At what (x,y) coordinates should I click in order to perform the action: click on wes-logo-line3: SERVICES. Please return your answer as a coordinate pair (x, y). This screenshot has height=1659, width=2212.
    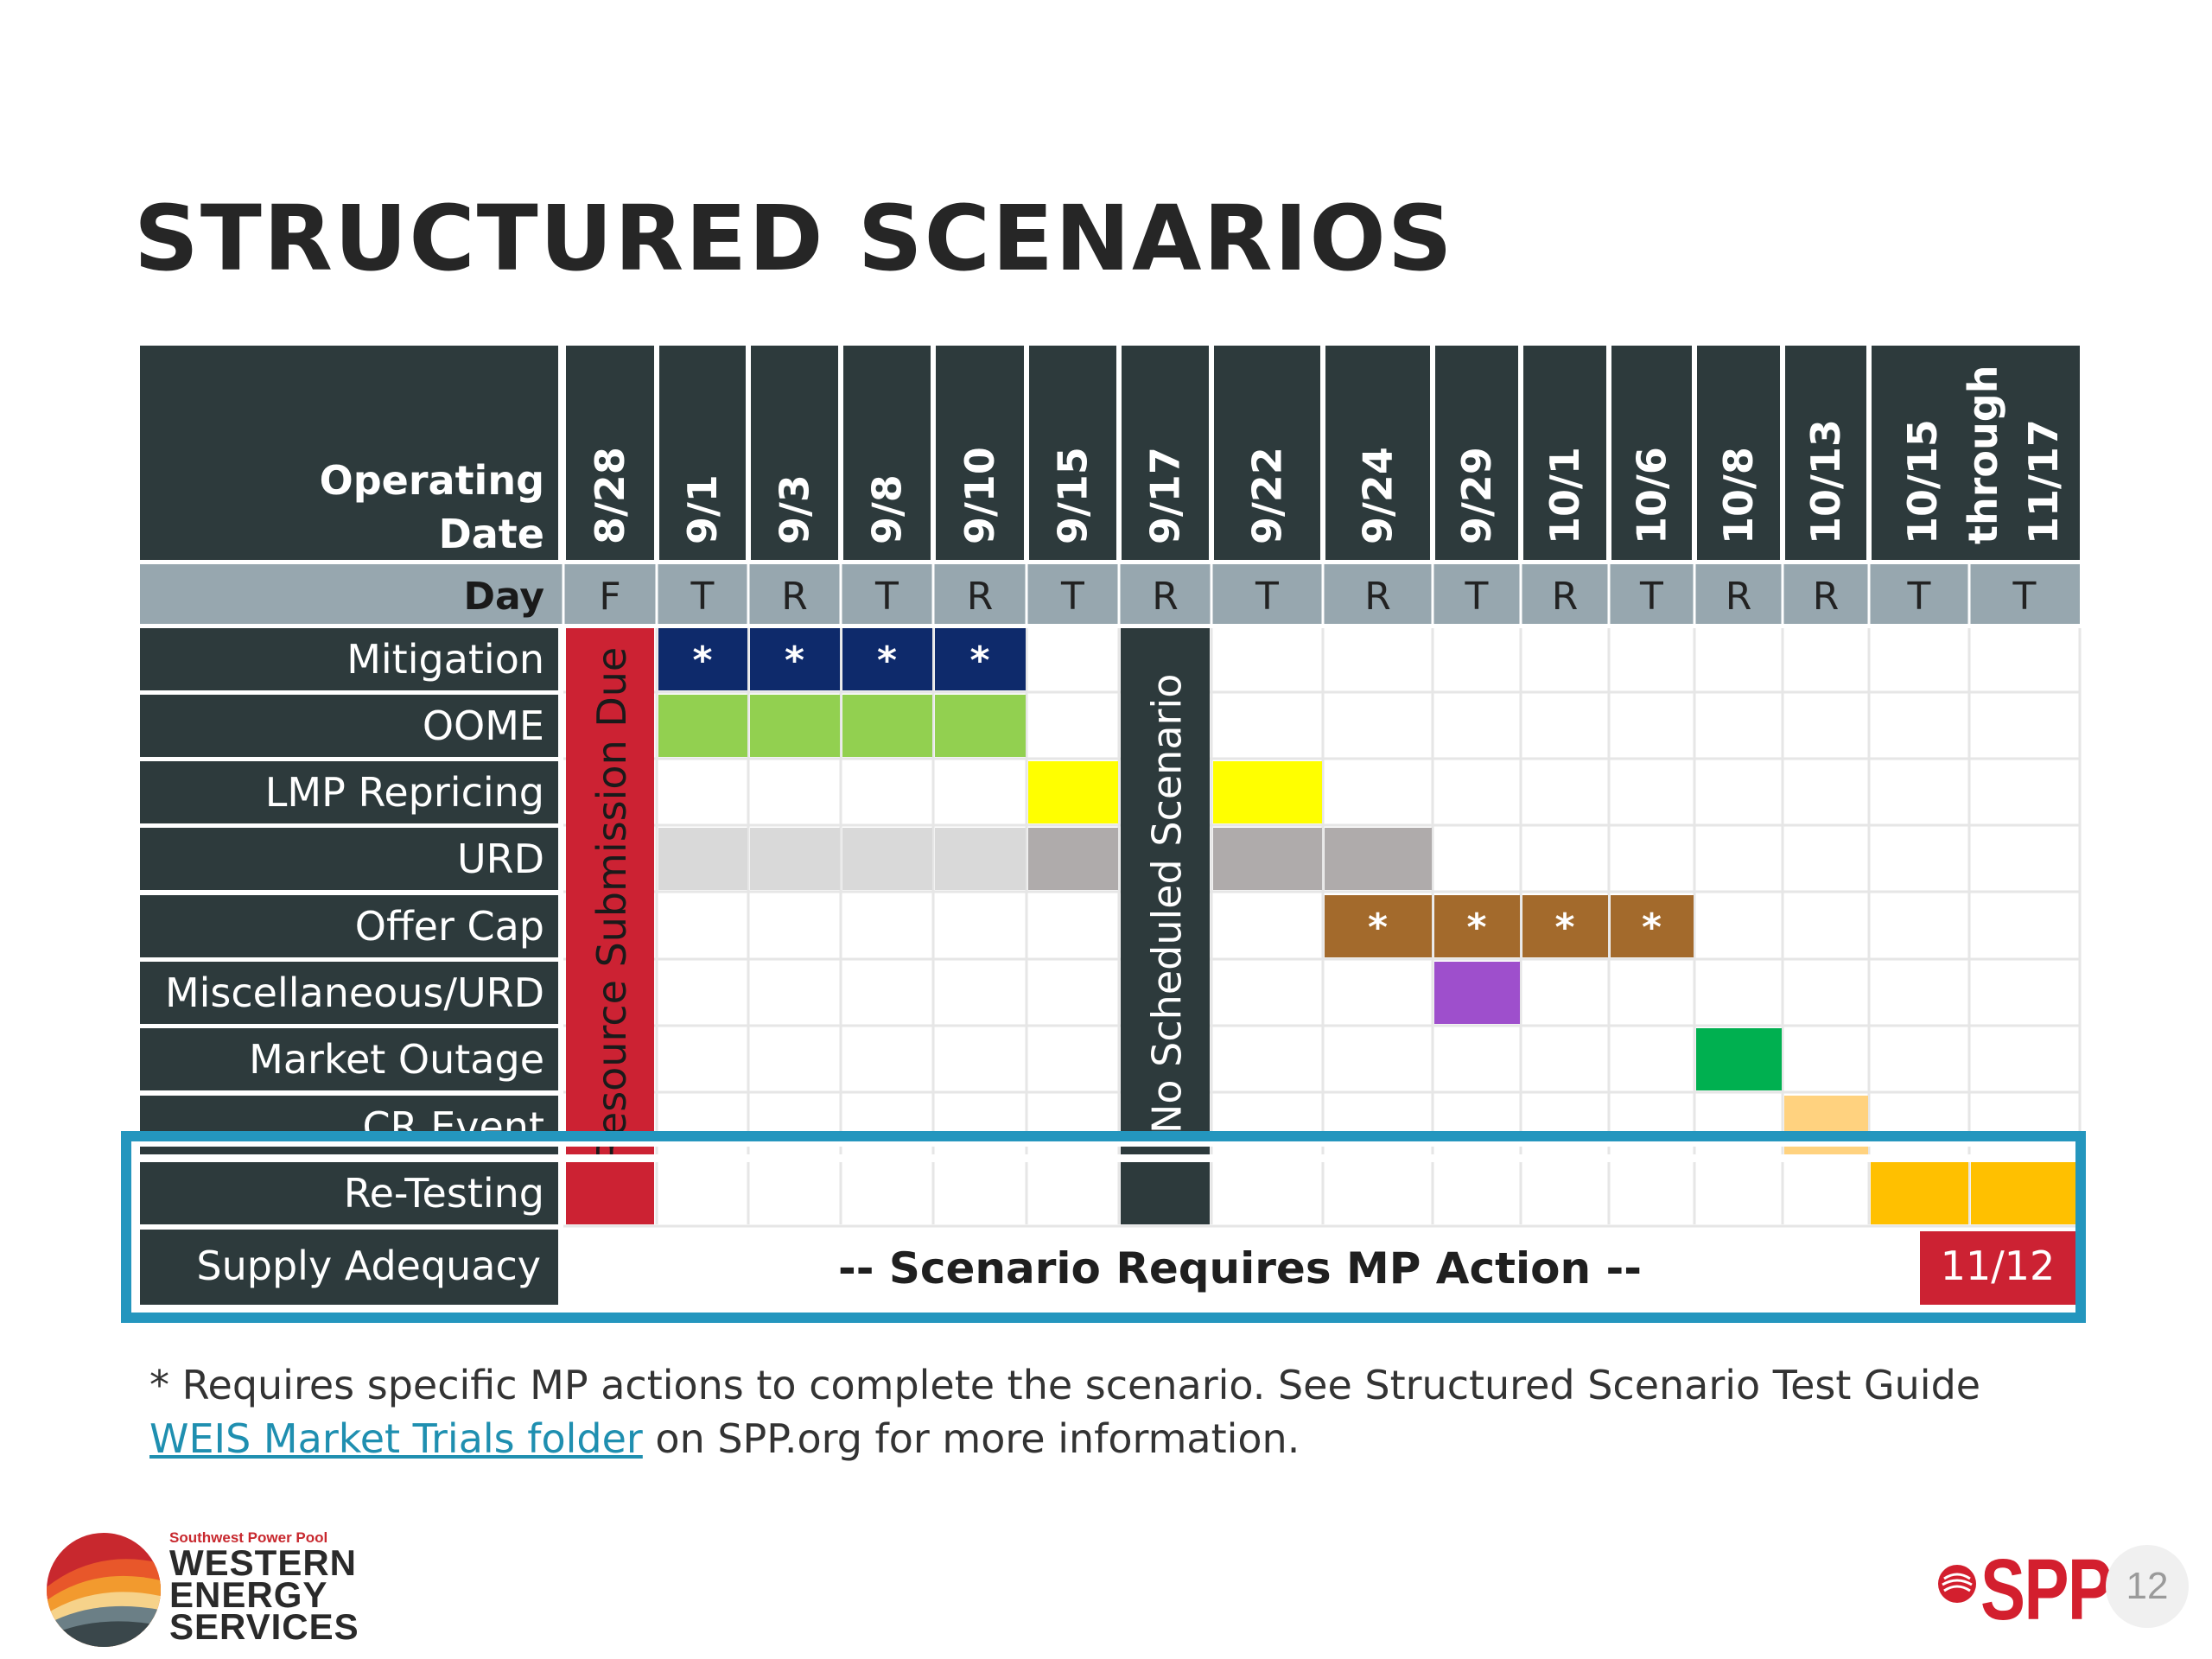
    Looking at the image, I should click on (264, 1626).